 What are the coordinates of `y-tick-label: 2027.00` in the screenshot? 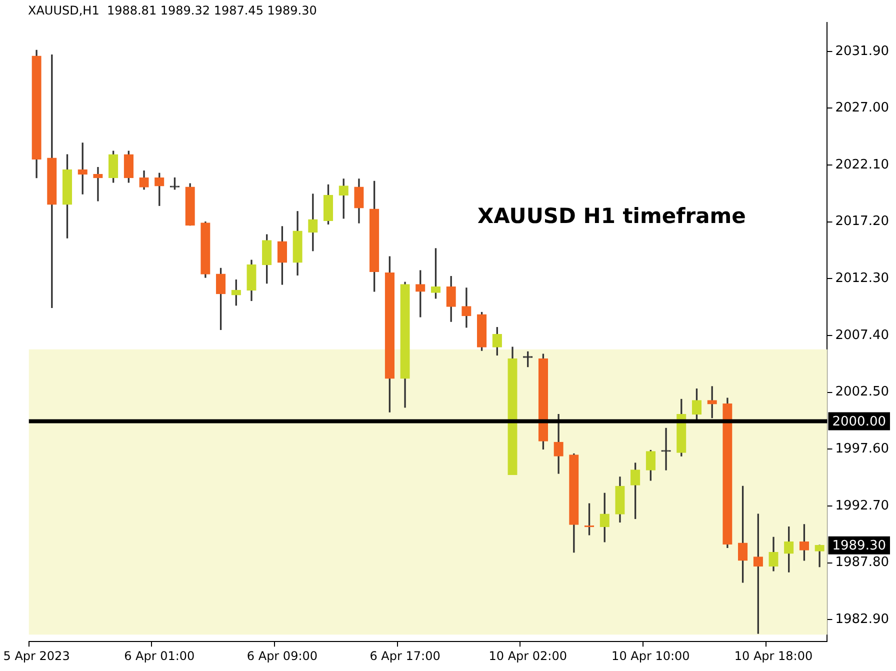 It's located at (862, 108).